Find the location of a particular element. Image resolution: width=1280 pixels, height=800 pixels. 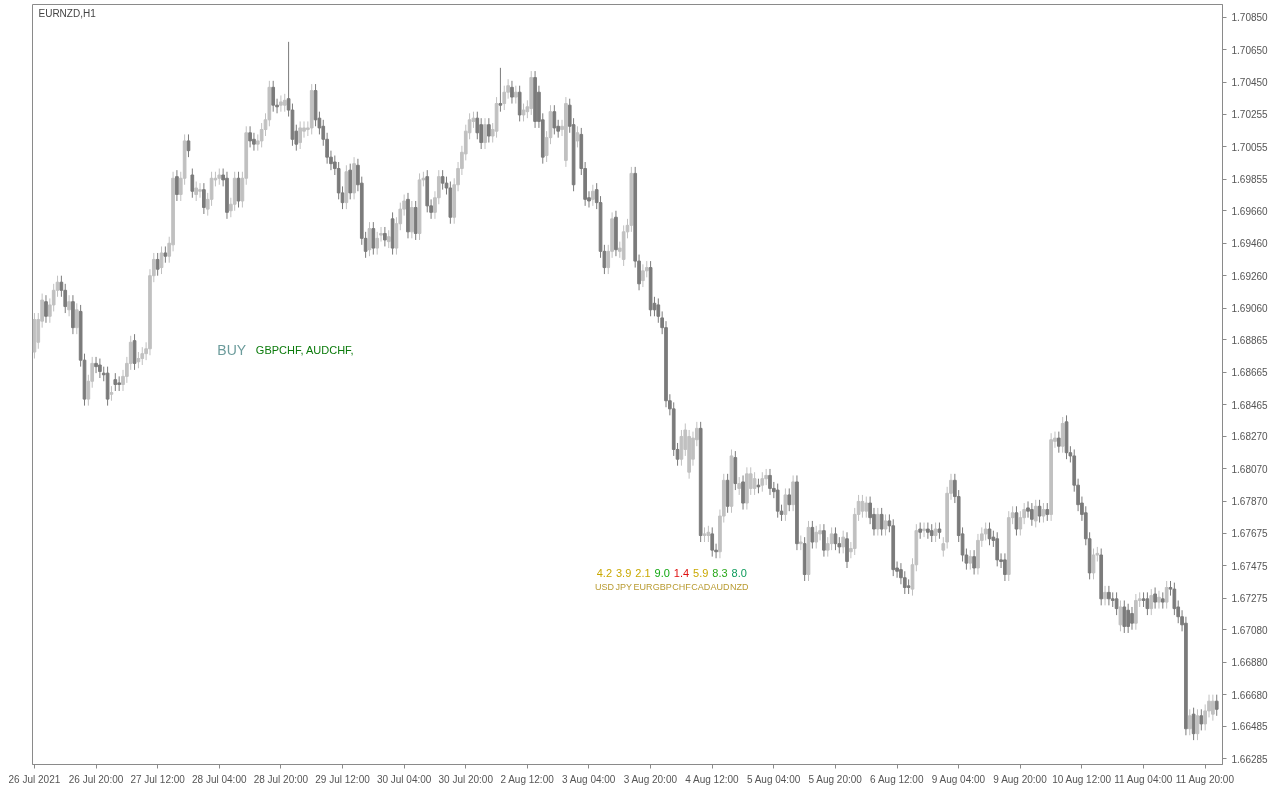

annotation: JPY is located at coordinates (623, 586).